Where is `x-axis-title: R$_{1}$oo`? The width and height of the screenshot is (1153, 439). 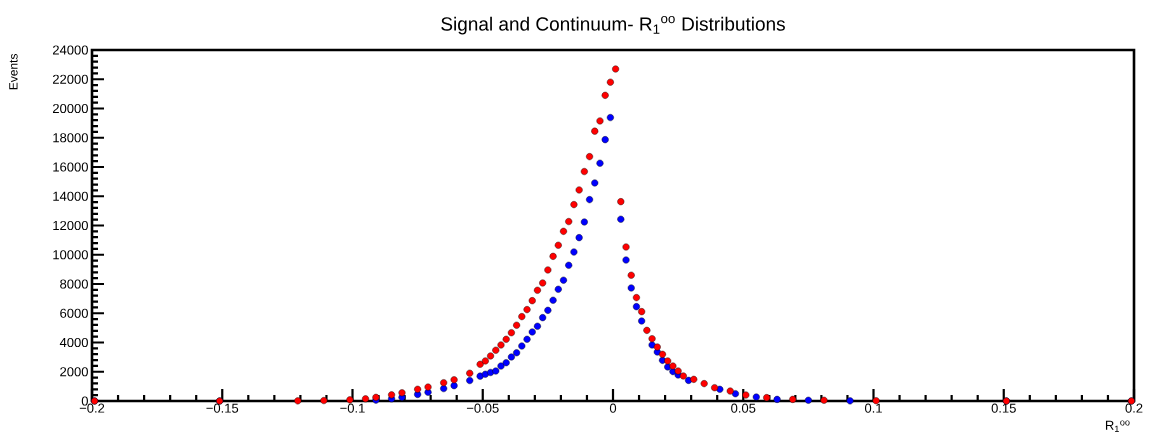 x-axis-title: R$_{1}$oo is located at coordinates (1117, 426).